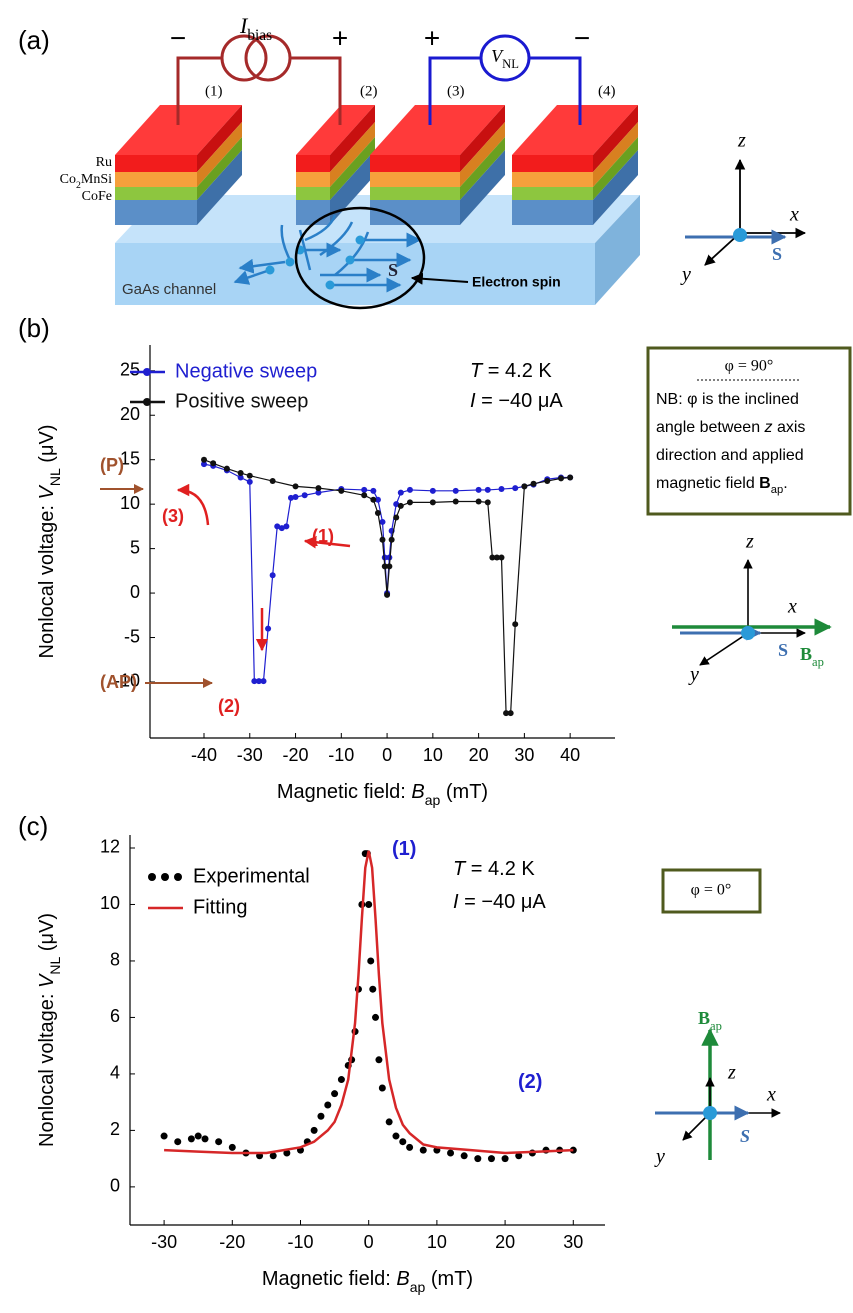 The height and width of the screenshot is (1313, 853). Describe the element at coordinates (250, 755) in the screenshot. I see `x-tick-label: -30` at that location.